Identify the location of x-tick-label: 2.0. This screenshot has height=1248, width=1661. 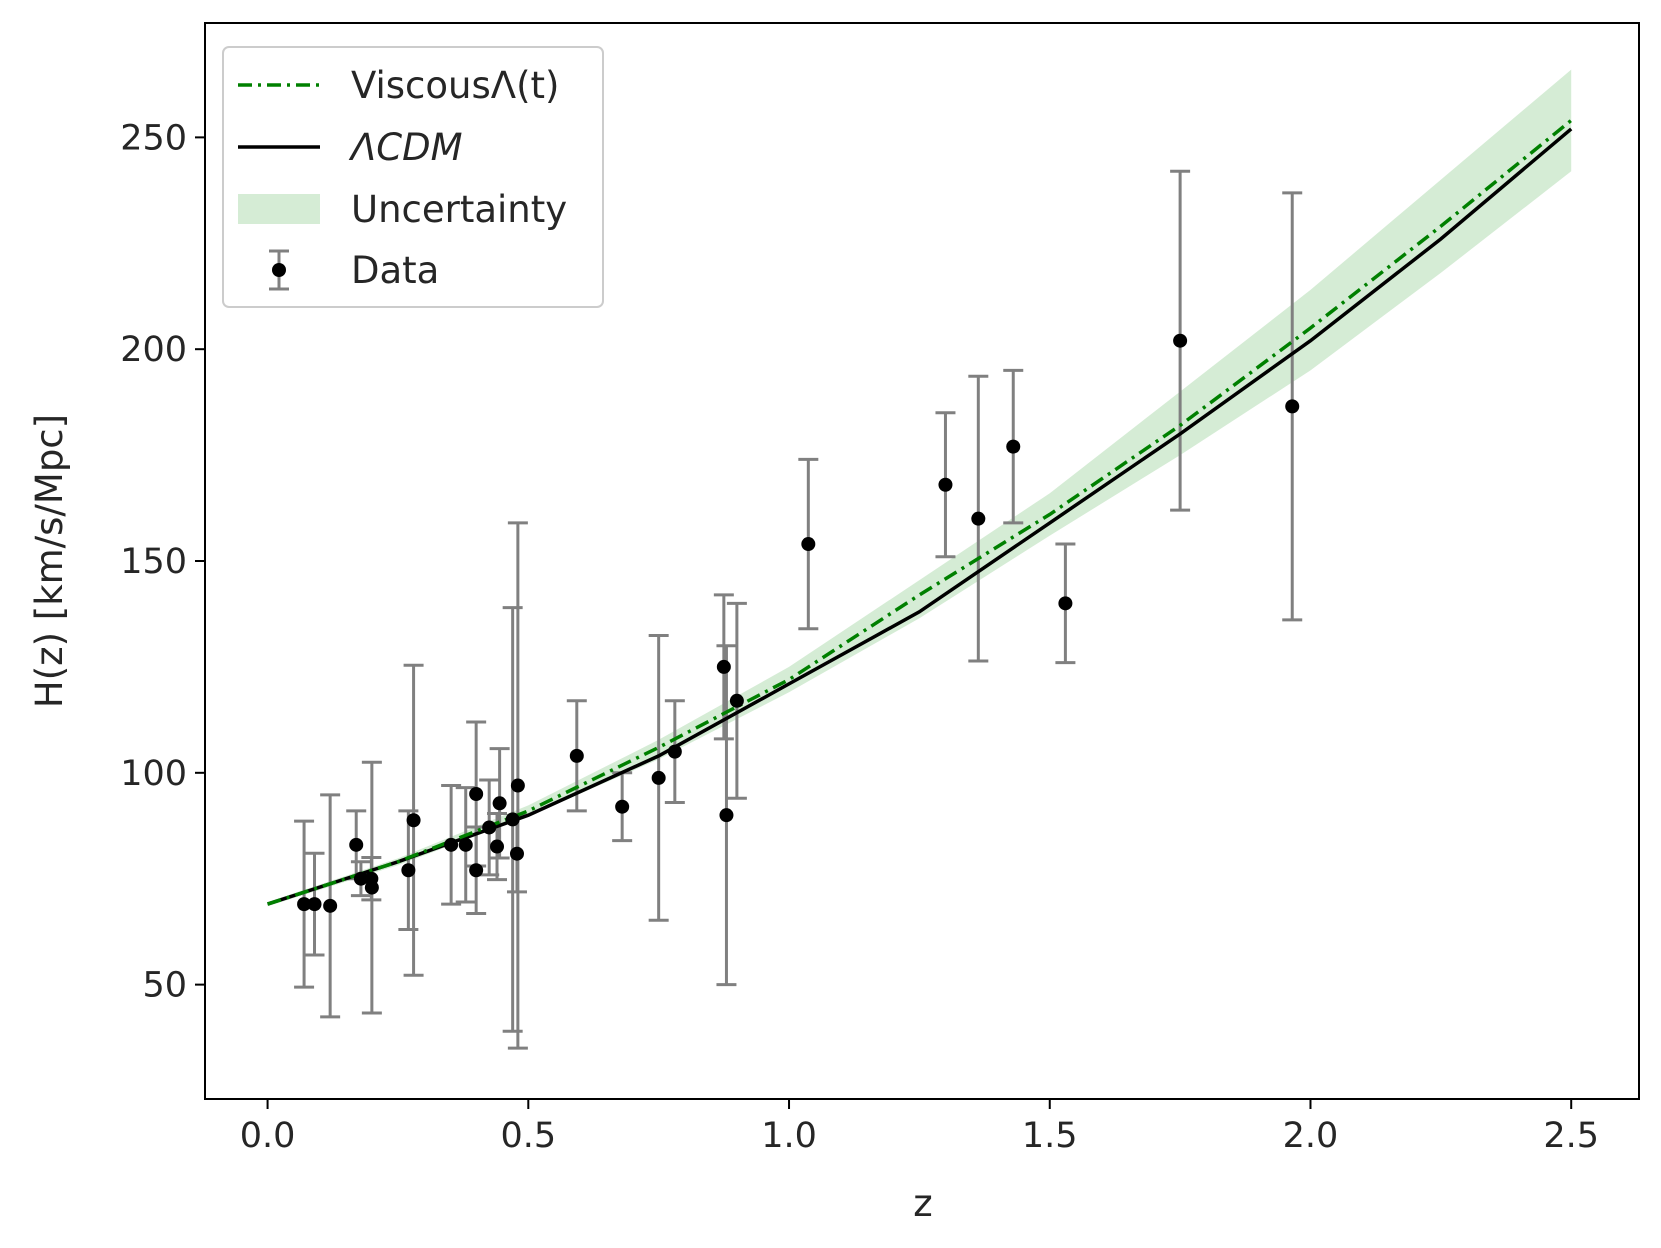
(1311, 1136).